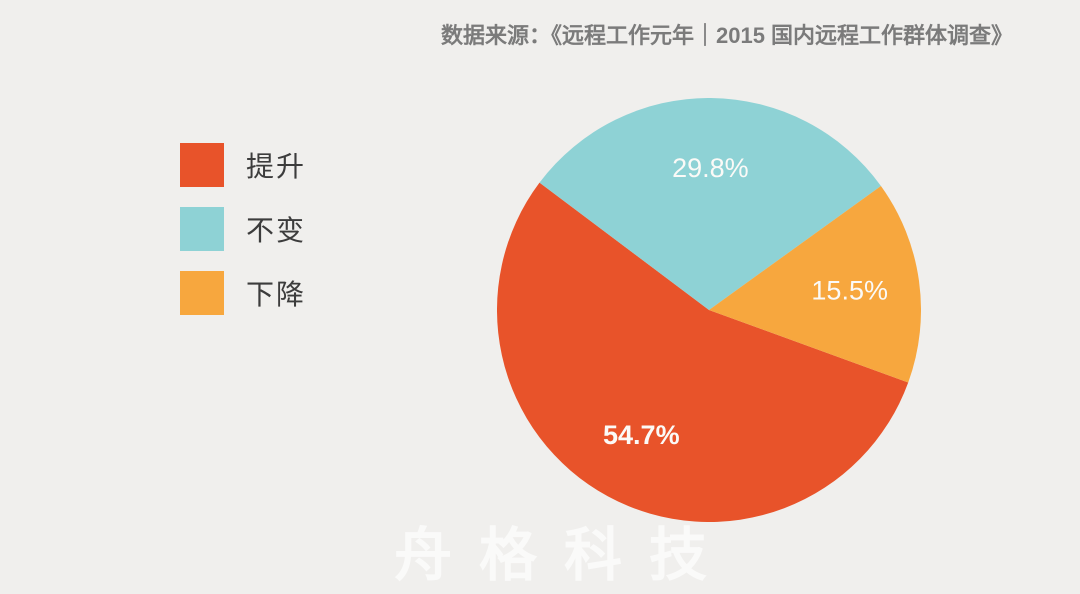 This screenshot has width=1080, height=594. I want to click on legend-item-unchanged: 不变, so click(243, 229).